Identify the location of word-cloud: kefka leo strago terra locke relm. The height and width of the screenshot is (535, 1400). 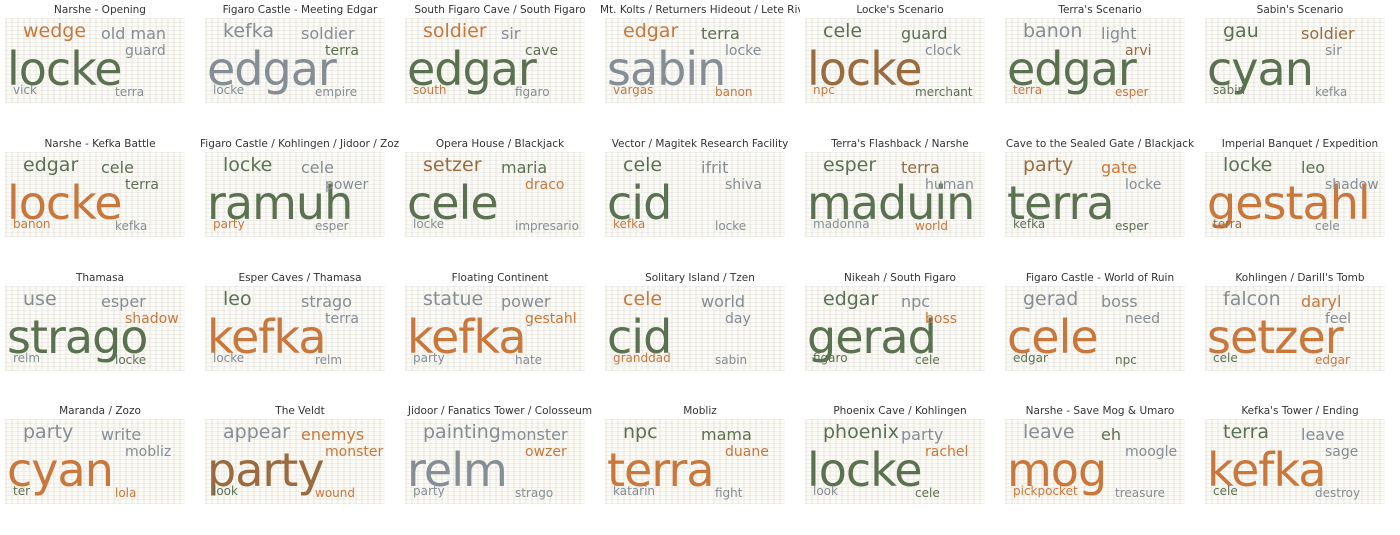
(295, 328).